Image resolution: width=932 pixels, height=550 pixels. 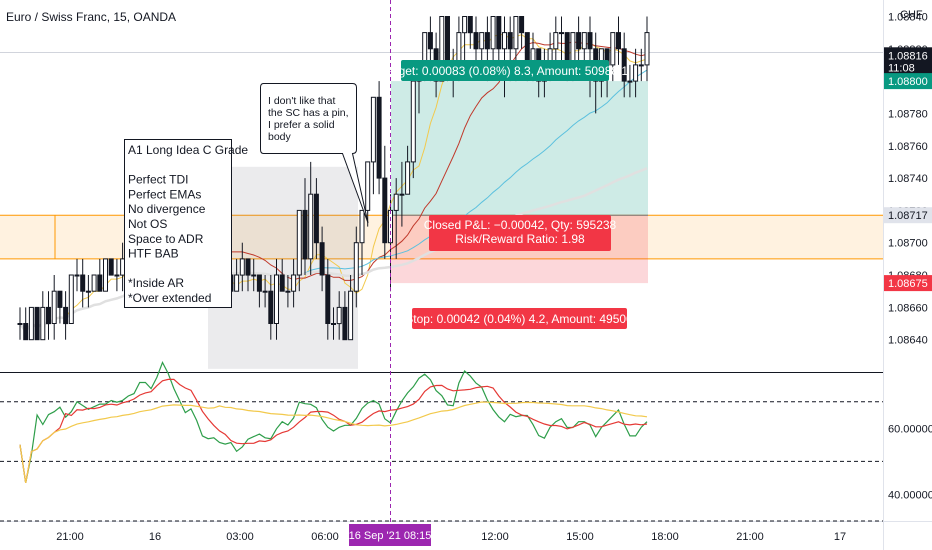 What do you see at coordinates (665, 537) in the screenshot?
I see `x-tick-label: 18:00` at bounding box center [665, 537].